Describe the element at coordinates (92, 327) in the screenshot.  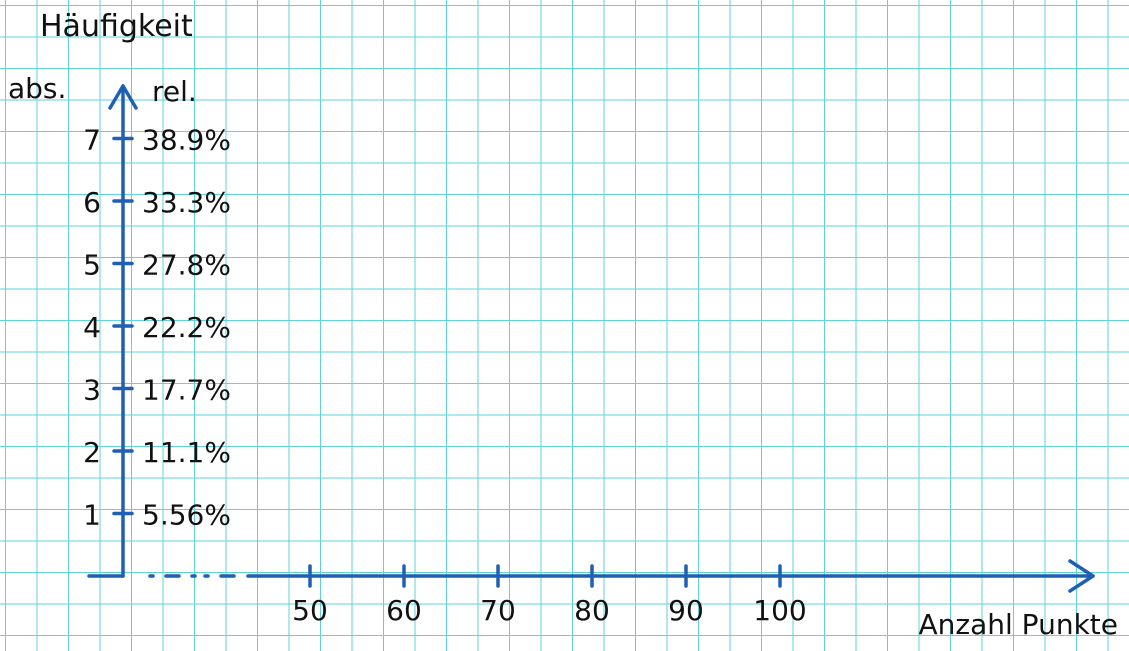
I see `y-tick-label-abs: 4` at that location.